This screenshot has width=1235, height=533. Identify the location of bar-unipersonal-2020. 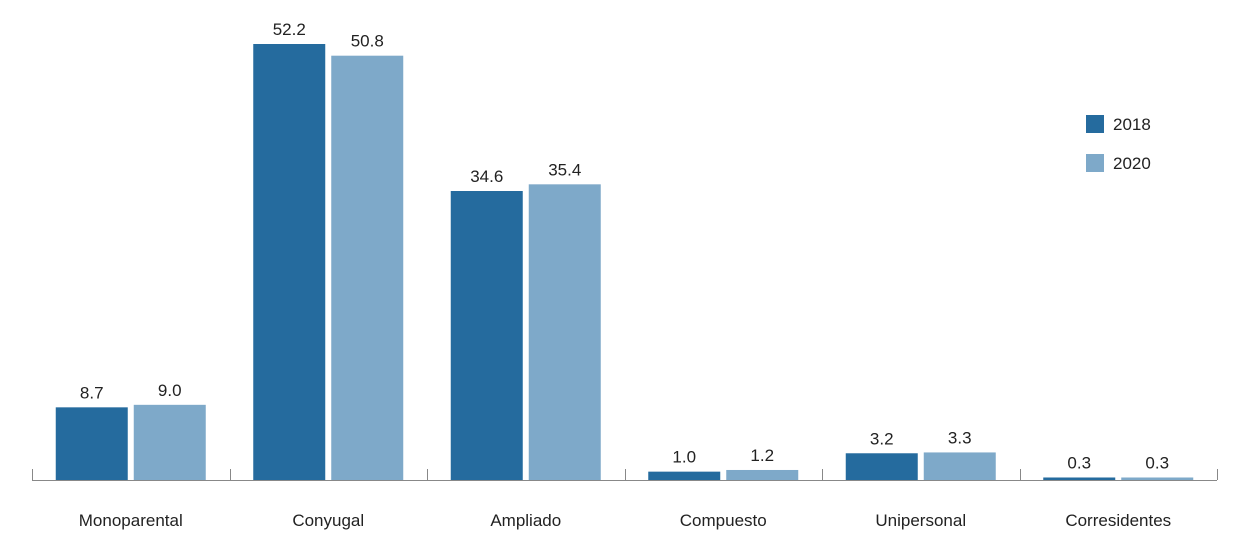
(959, 466).